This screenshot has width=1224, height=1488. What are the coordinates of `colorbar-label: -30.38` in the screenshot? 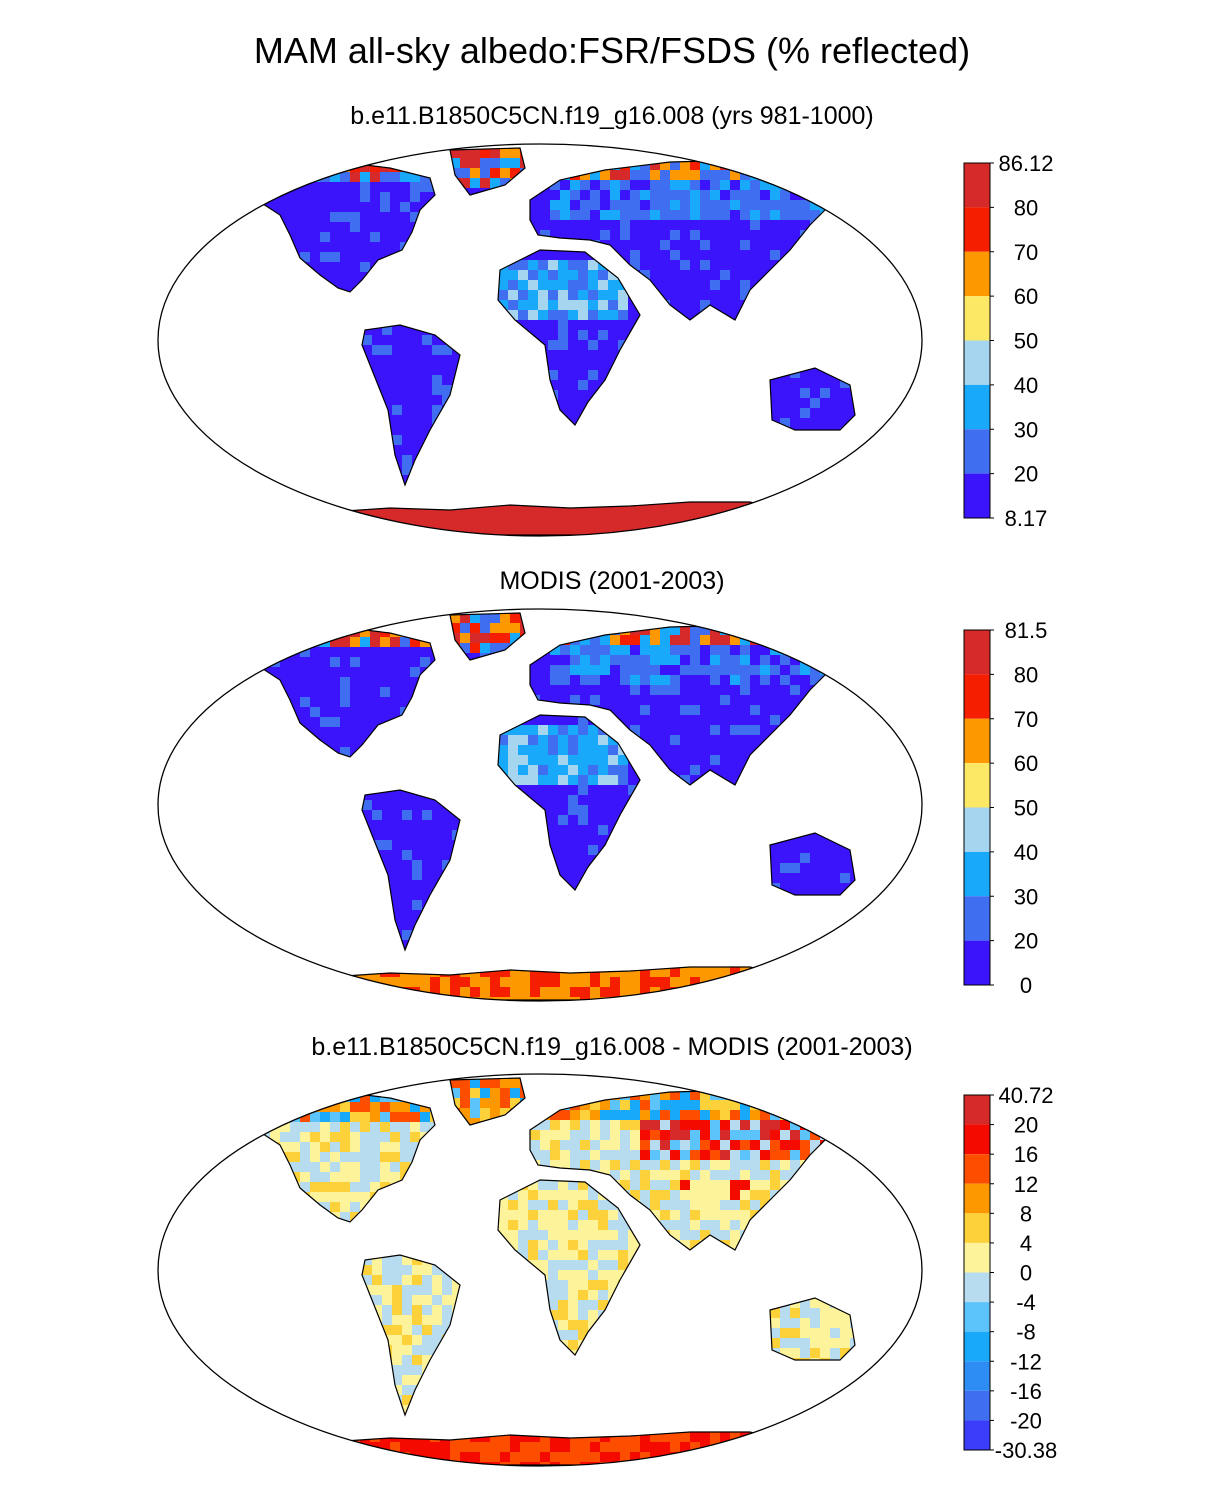 It's located at (1026, 1450).